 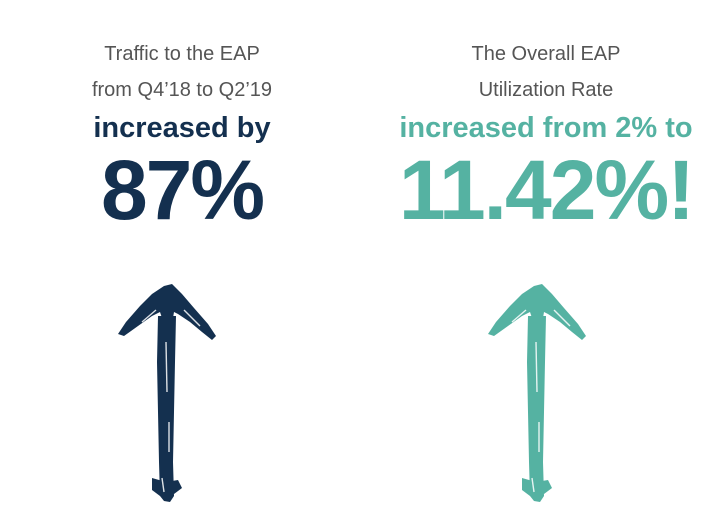 I want to click on utilization-caption-line2: Utilization Rate, so click(x=546, y=90).